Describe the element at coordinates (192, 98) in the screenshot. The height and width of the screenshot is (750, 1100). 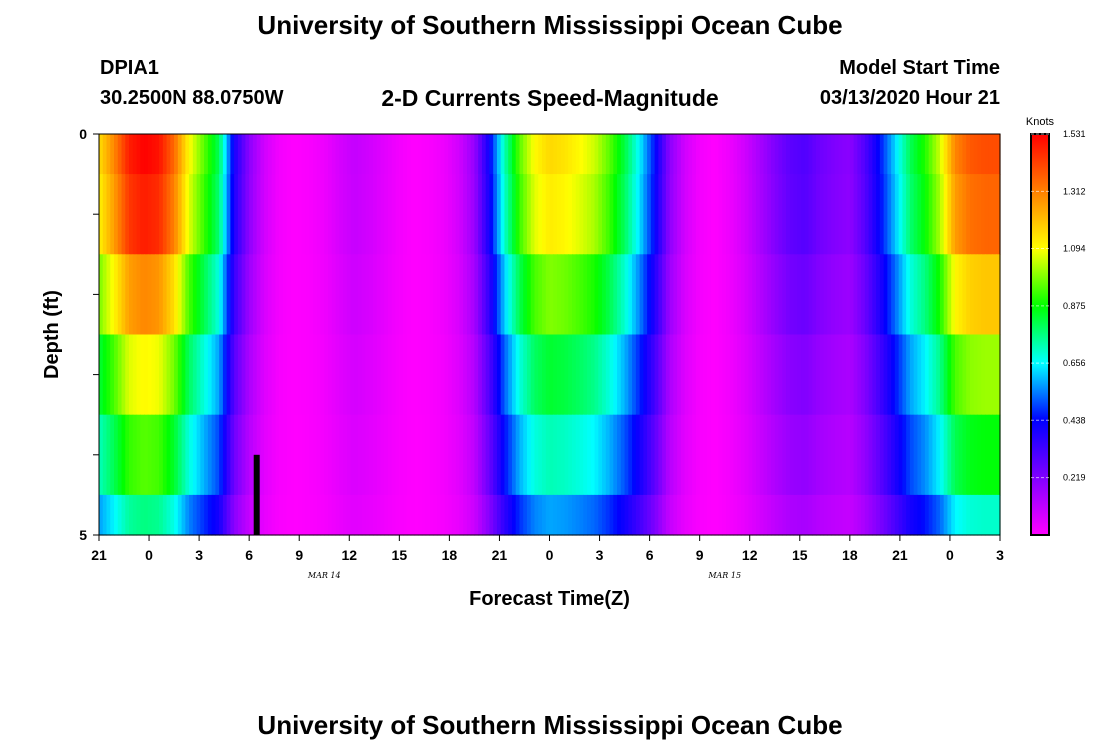
I see `station-coords: 30.2500N 88.0750W` at that location.